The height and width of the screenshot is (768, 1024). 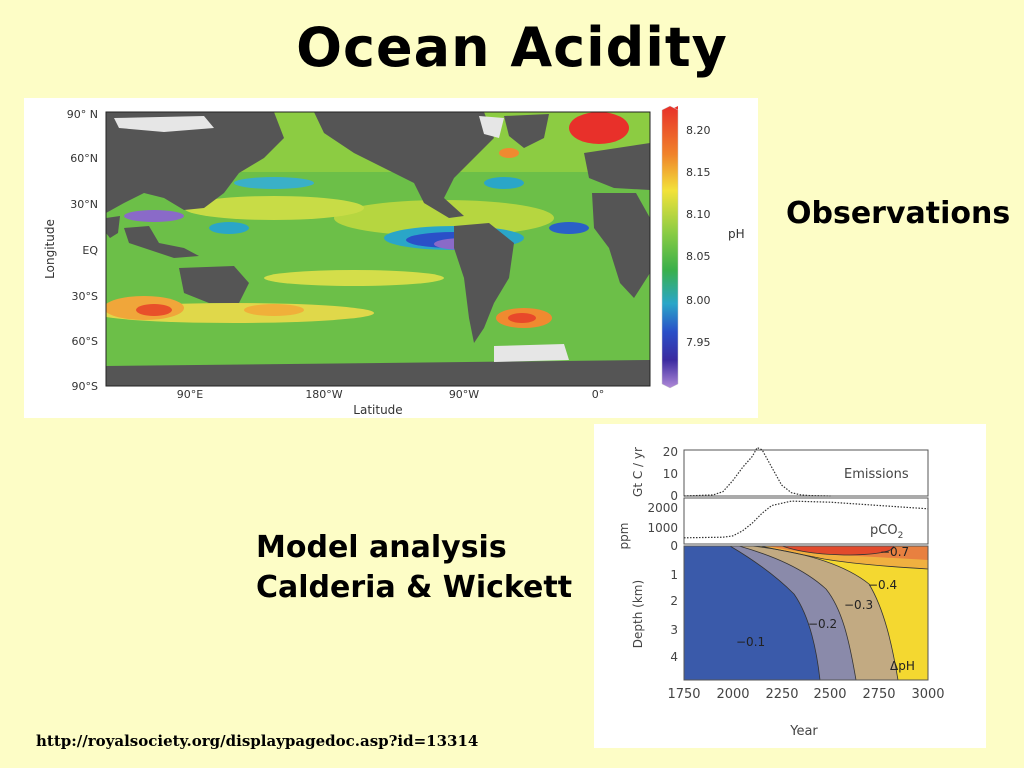 I want to click on colorbar-title: pH, so click(x=736, y=234).